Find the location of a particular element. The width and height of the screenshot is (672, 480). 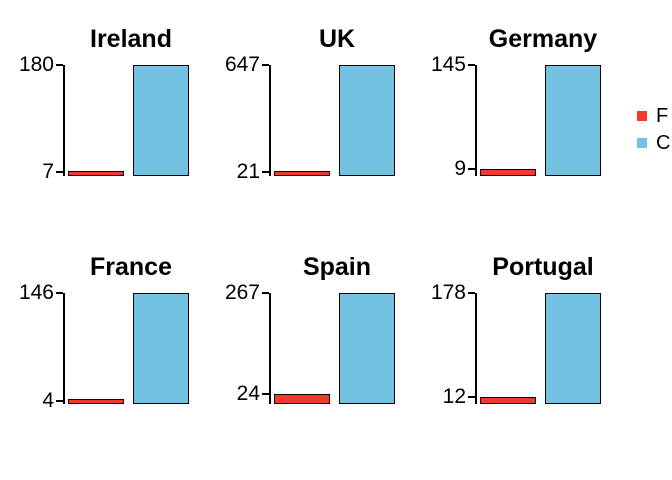

panel-title: Portugal is located at coordinates (543, 267).